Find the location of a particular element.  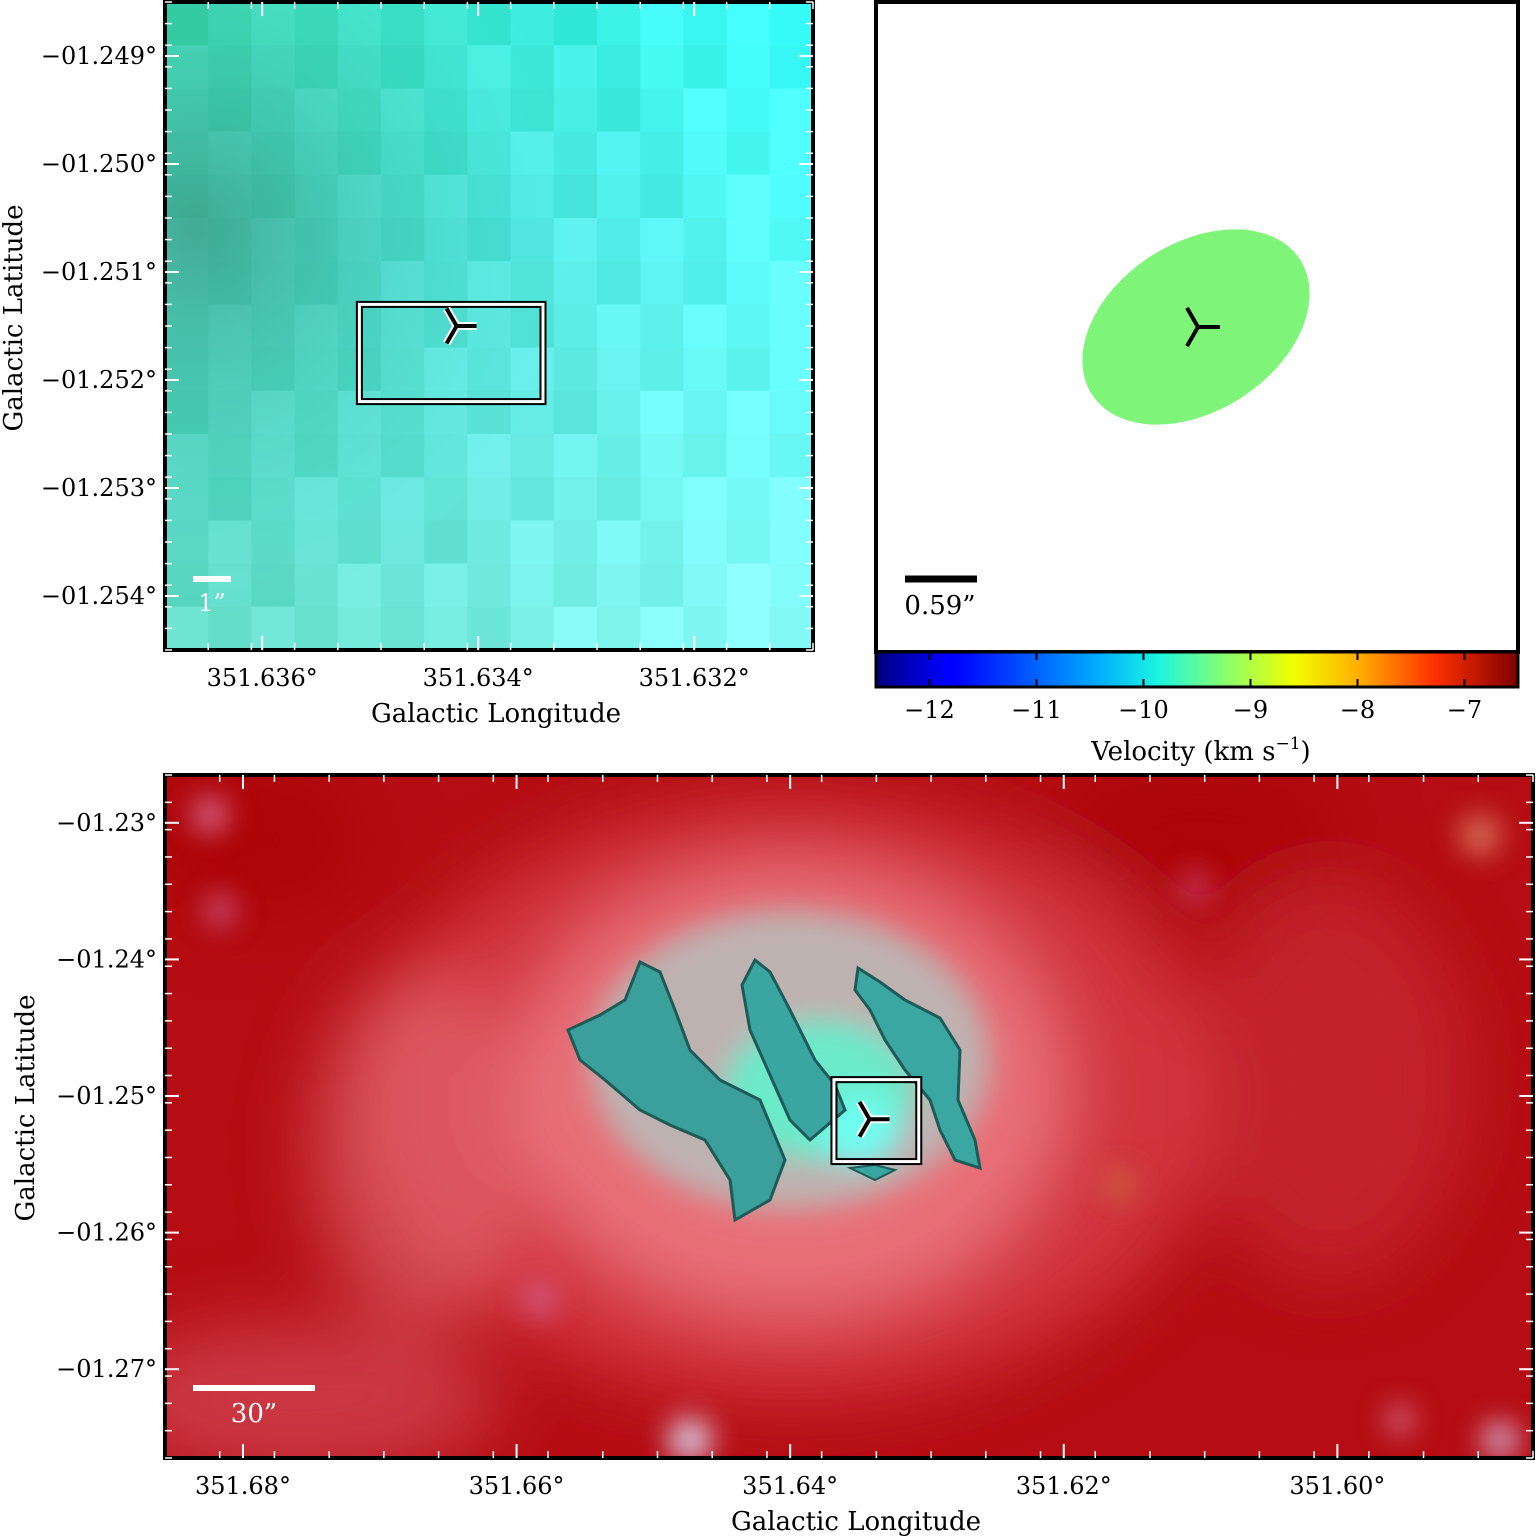

tl-zoom-box-inner is located at coordinates (451, 353).